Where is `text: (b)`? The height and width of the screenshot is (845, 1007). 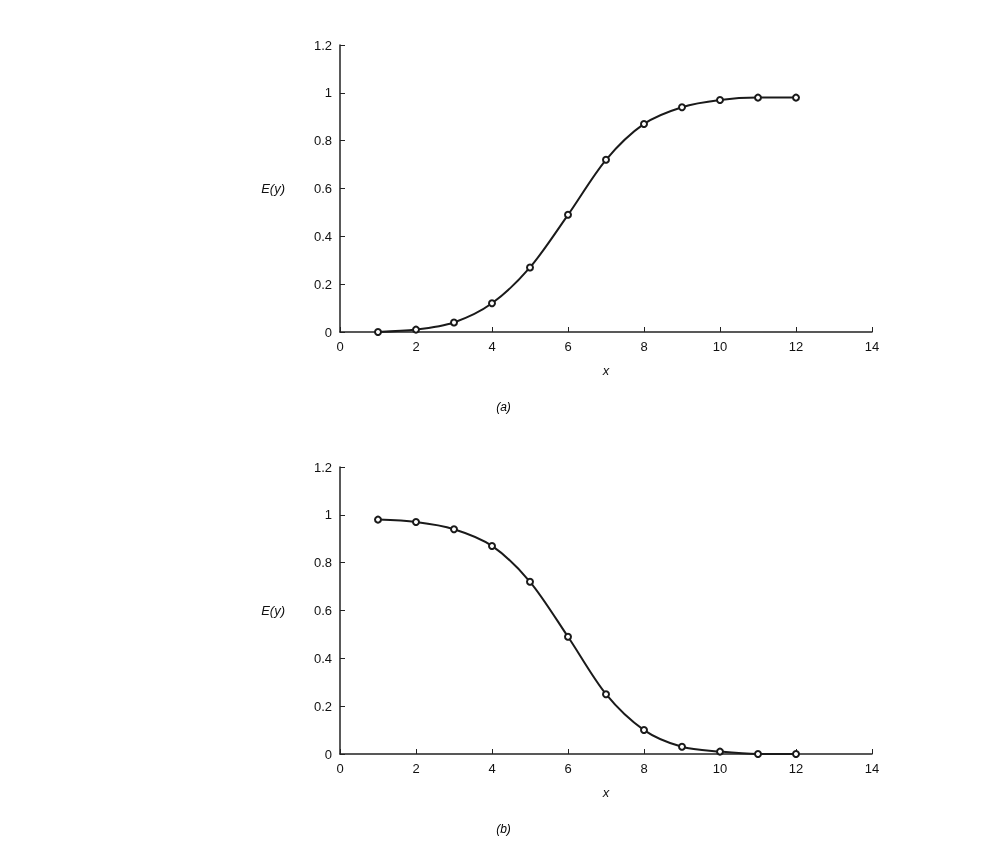
text: (b) is located at coordinates (503, 829).